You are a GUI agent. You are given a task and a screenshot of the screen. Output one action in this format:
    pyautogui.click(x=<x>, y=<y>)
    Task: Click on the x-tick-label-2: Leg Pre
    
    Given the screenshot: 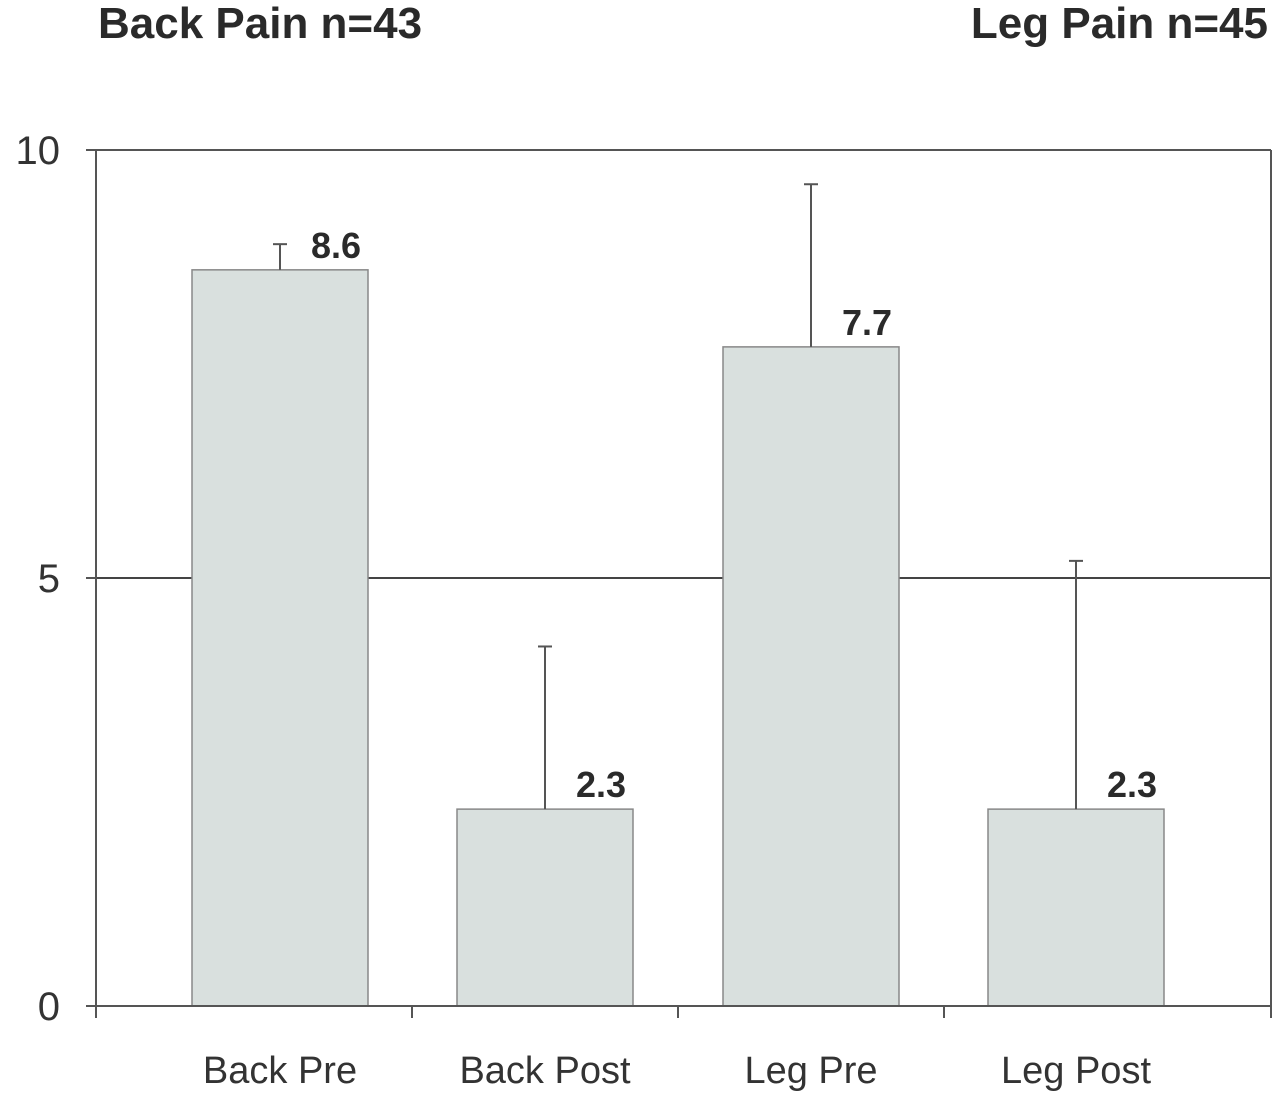 What is the action you would take?
    pyautogui.click(x=810, y=1071)
    